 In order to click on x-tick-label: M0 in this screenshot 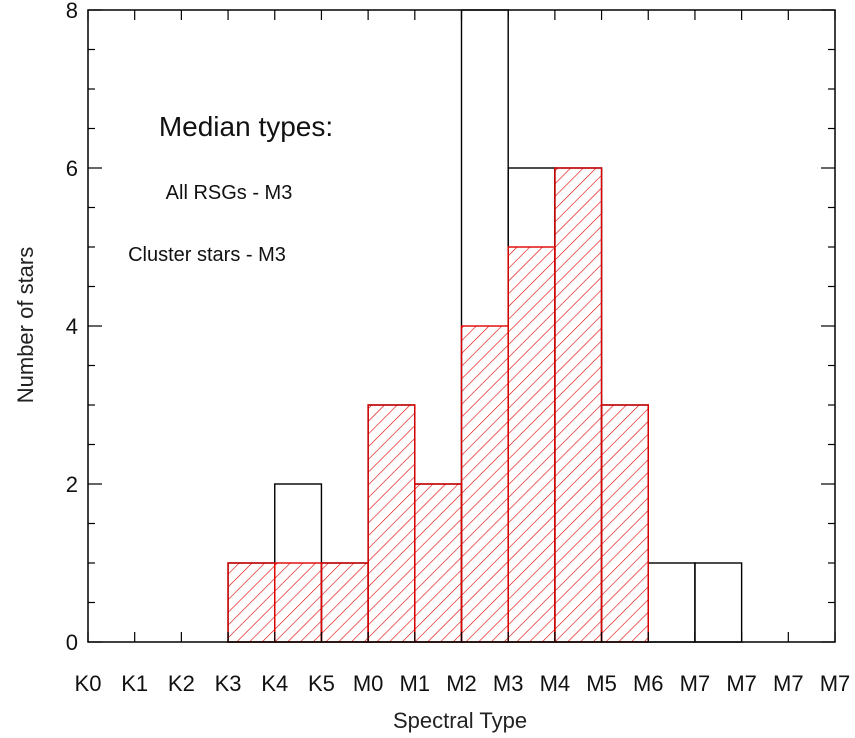, I will do `click(368, 683)`.